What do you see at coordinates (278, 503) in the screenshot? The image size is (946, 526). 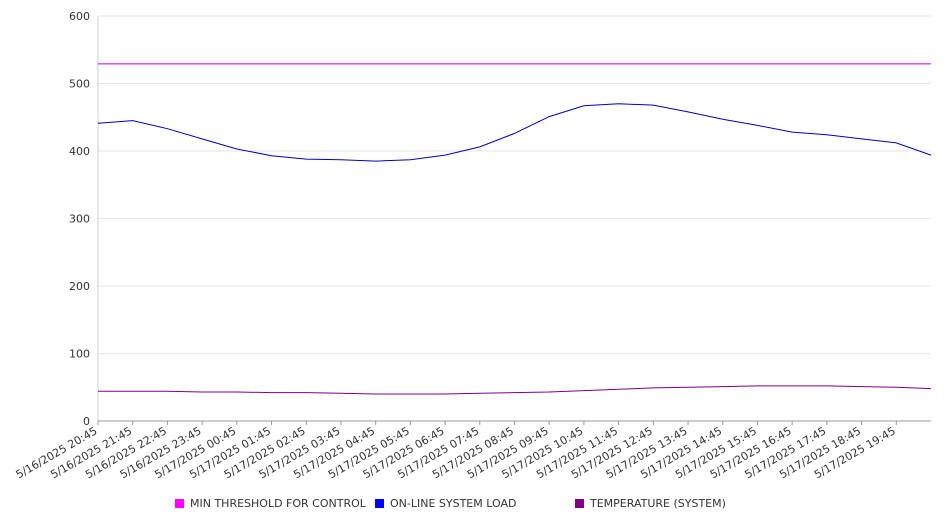 I see `legend-label: MIN THRESHOLD FOR CONTROL` at bounding box center [278, 503].